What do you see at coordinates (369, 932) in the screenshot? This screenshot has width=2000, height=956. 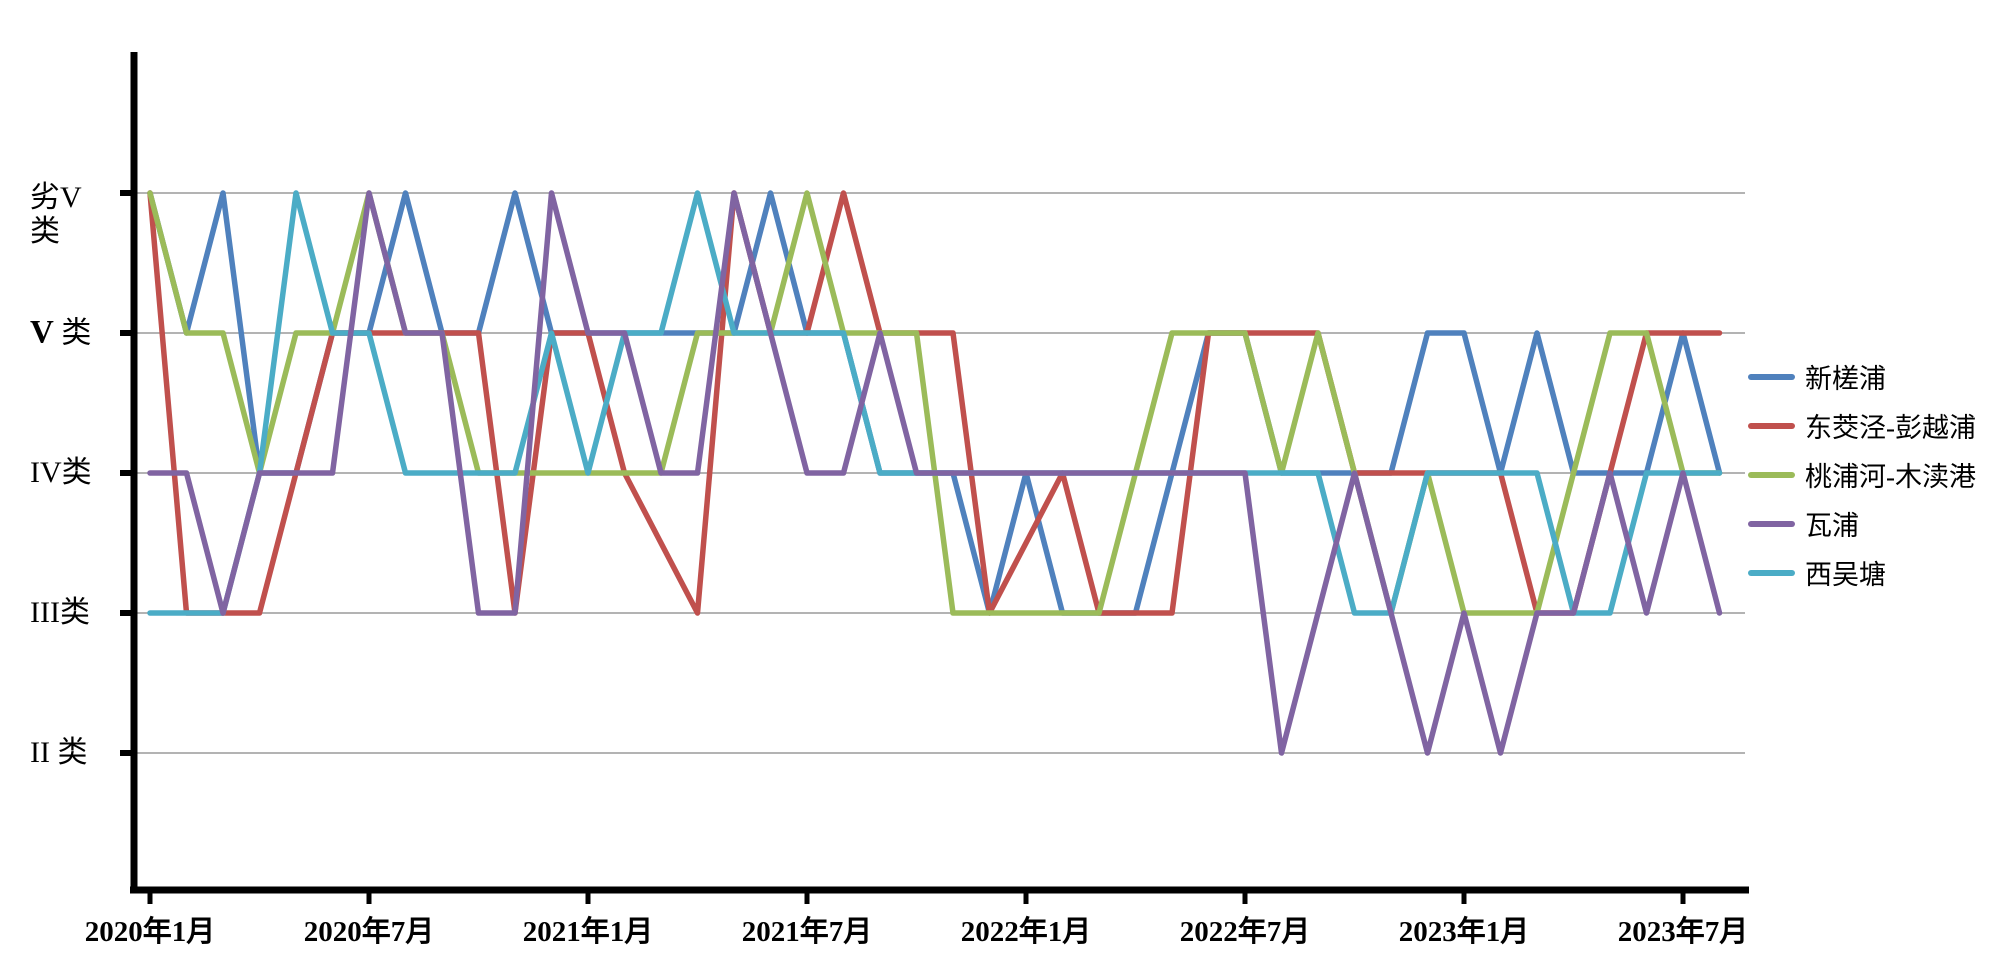 I see `x-axis-label-2020年7月: 2020年7月` at bounding box center [369, 932].